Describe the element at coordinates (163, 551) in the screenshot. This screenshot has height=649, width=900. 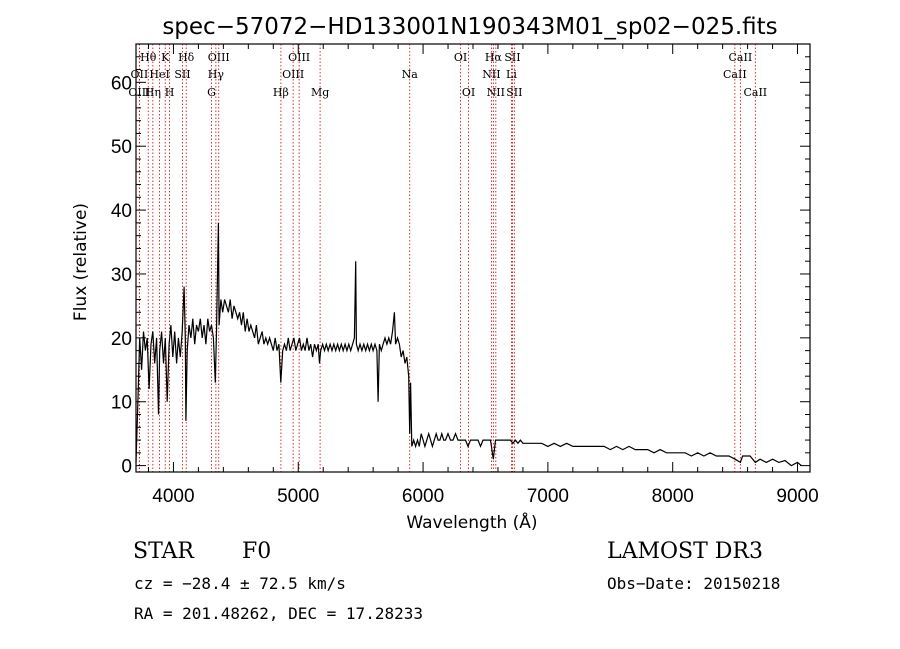
I see `object-class: STAR` at that location.